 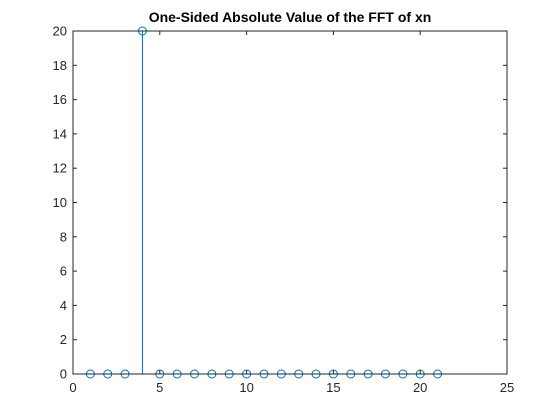 What do you see at coordinates (60, 65) in the screenshot?
I see `y-tick-label: 18` at bounding box center [60, 65].